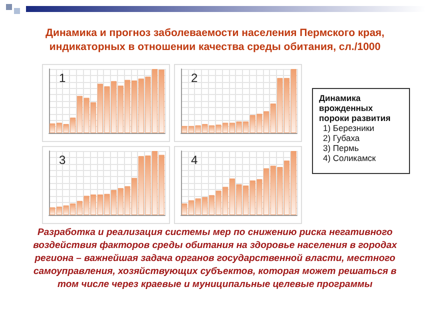 Image resolution: width=427 pixels, height=320 pixels. What do you see at coordinates (62, 160) in the screenshot?
I see `annotation: 3` at bounding box center [62, 160].